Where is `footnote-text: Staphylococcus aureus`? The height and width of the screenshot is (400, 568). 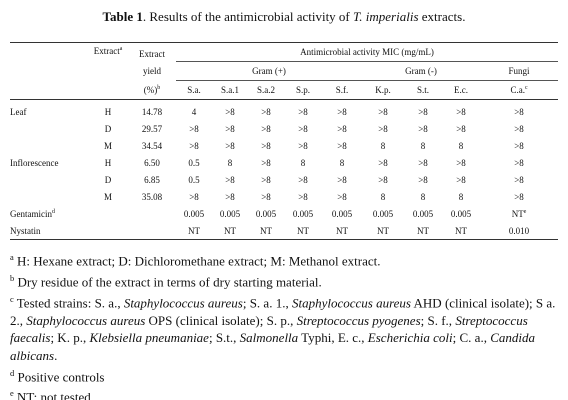
footnote-text: Staphylococcus aureus is located at coordinates (183, 303).